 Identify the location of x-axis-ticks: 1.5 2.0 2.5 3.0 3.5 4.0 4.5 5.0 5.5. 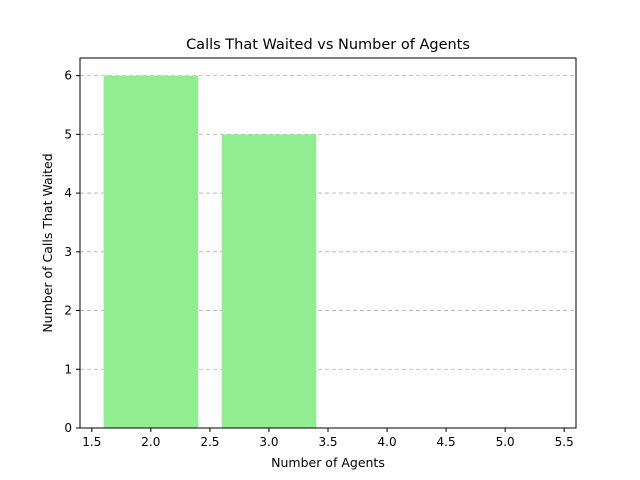
(328, 438).